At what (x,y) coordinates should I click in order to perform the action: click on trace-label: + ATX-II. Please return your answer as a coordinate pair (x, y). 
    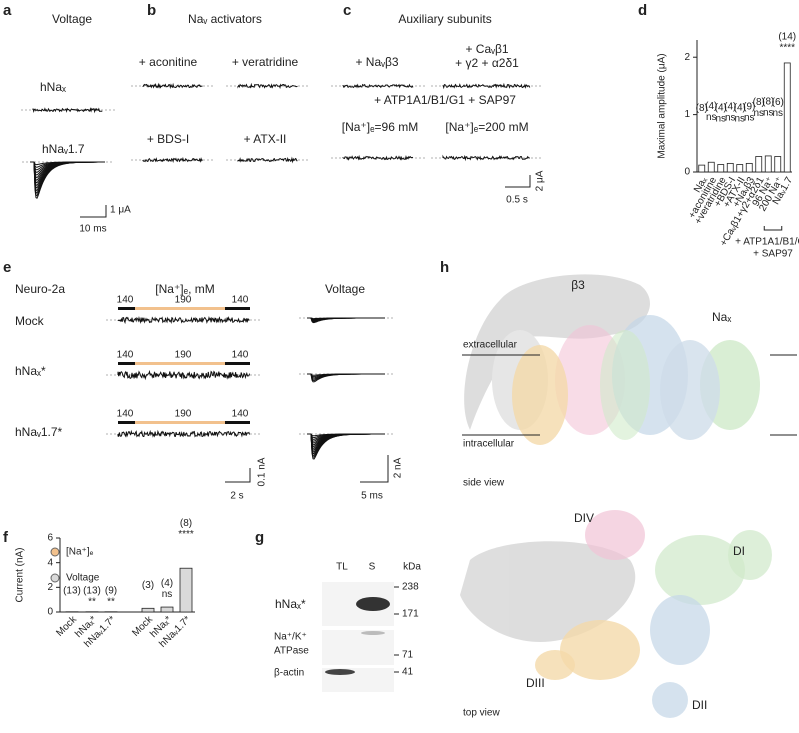
    Looking at the image, I should click on (265, 139).